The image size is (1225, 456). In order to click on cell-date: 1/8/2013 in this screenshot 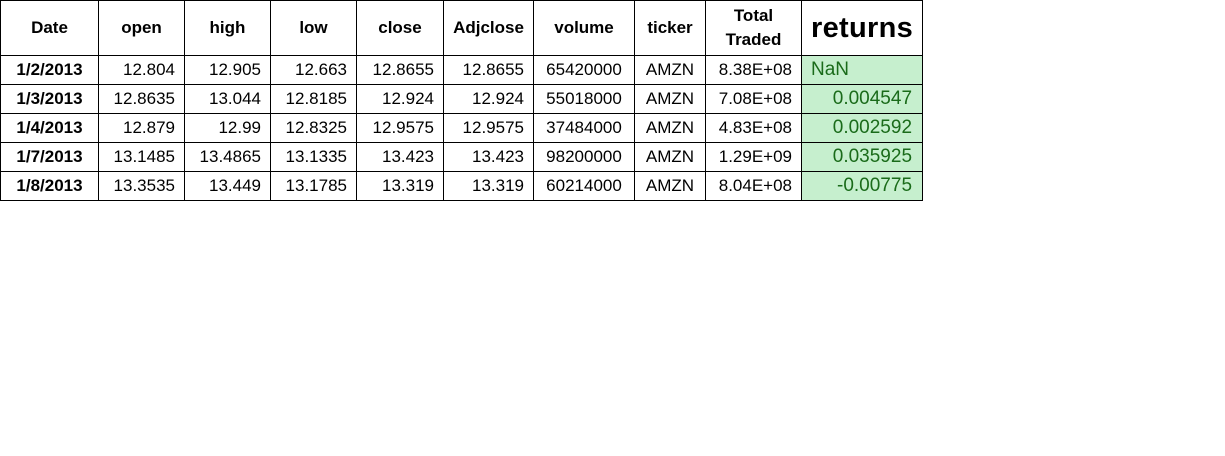, I will do `click(49, 186)`.